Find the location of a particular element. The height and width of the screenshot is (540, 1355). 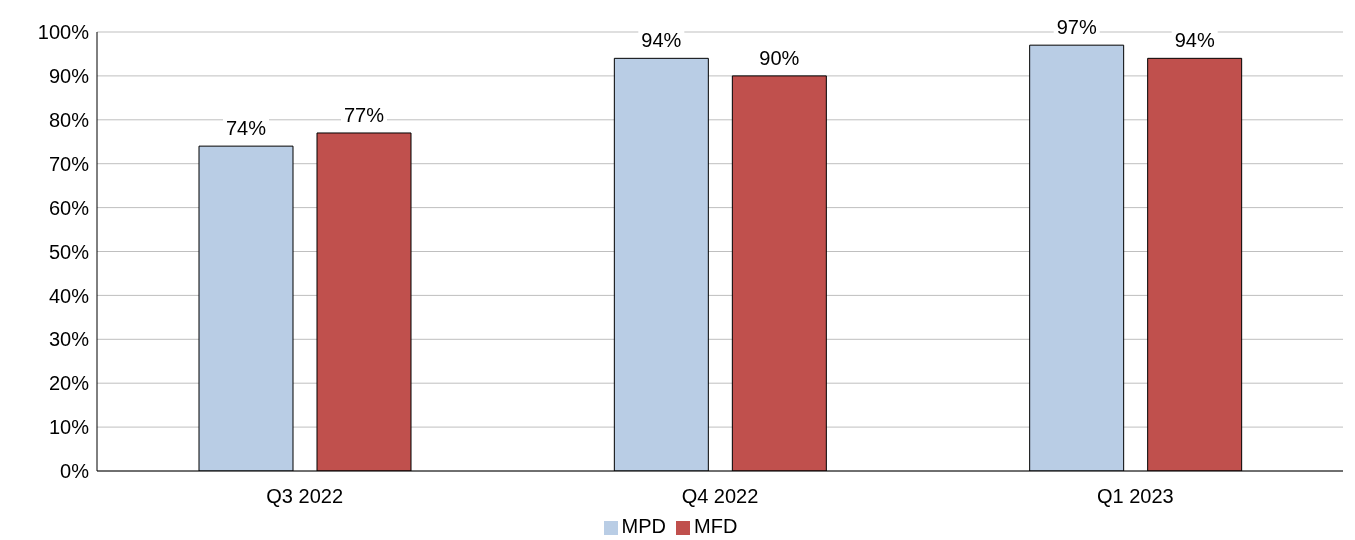

y-tick-label: 40% is located at coordinates (69, 295).